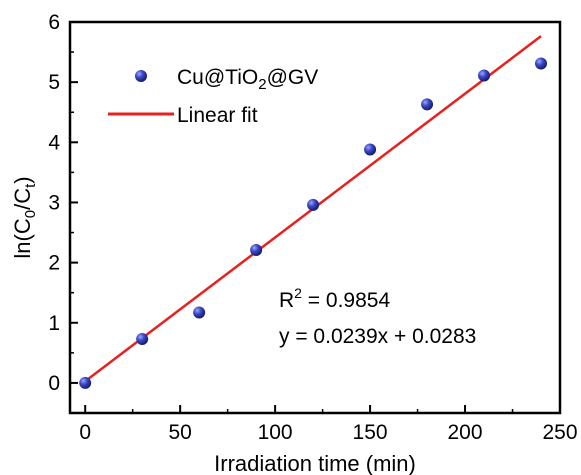 This screenshot has width=581, height=475. I want to click on legend-label-cu-tio2-gv: Cu@TiO2@GV, so click(247, 79).